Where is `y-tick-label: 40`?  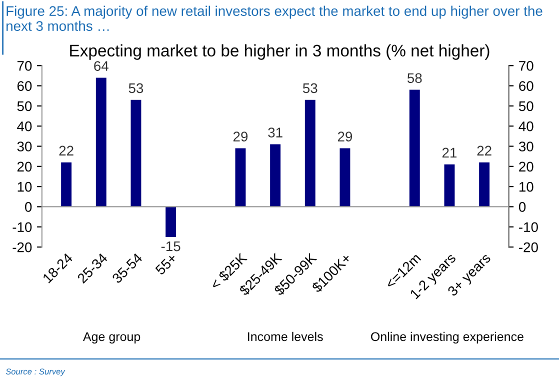 y-tick-label: 40 is located at coordinates (24, 126).